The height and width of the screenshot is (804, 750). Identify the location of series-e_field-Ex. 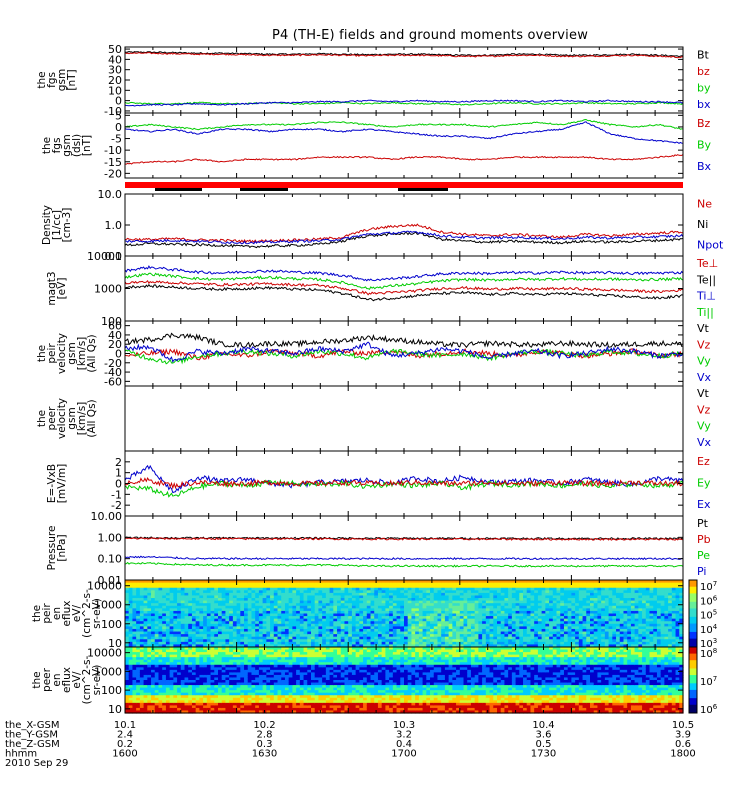
(404, 479).